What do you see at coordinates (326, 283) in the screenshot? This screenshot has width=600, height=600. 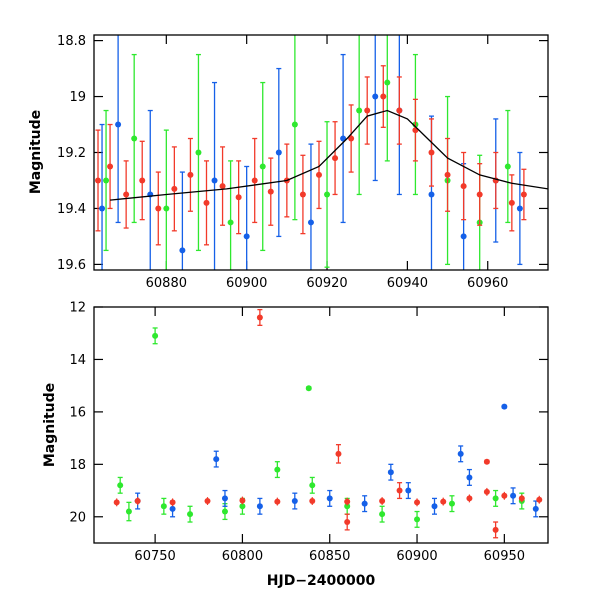 I see `top-xtick-label: 60920` at bounding box center [326, 283].